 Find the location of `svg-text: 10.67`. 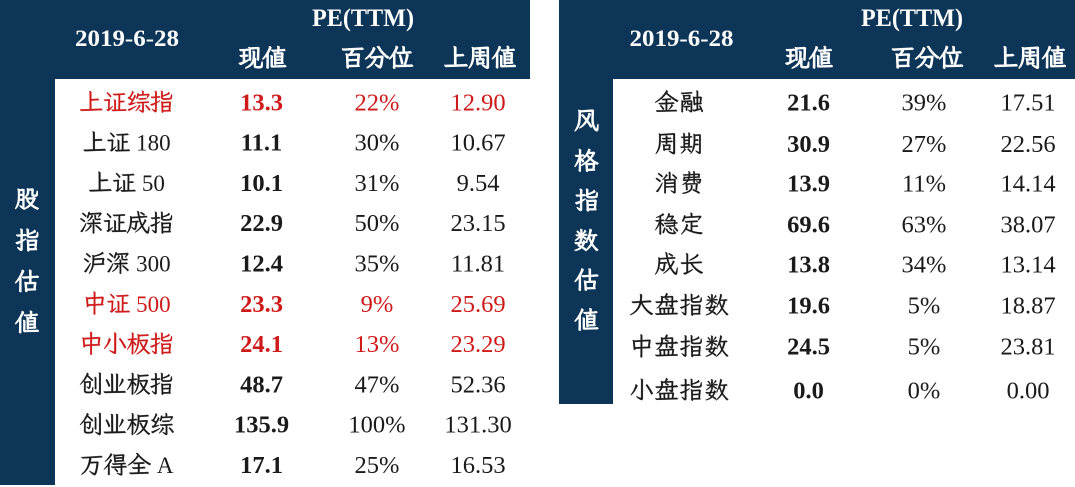

svg-text: 10.67 is located at coordinates (477, 143).